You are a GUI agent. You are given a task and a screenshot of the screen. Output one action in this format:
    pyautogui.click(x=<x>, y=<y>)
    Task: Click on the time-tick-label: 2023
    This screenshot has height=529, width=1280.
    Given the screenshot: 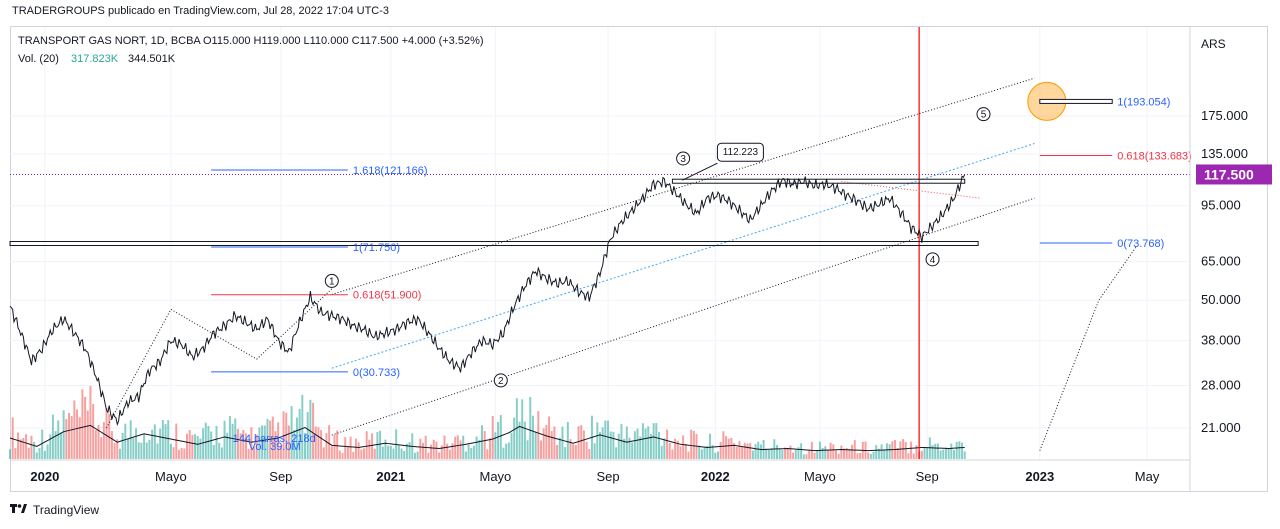 What is the action you would take?
    pyautogui.click(x=1039, y=476)
    